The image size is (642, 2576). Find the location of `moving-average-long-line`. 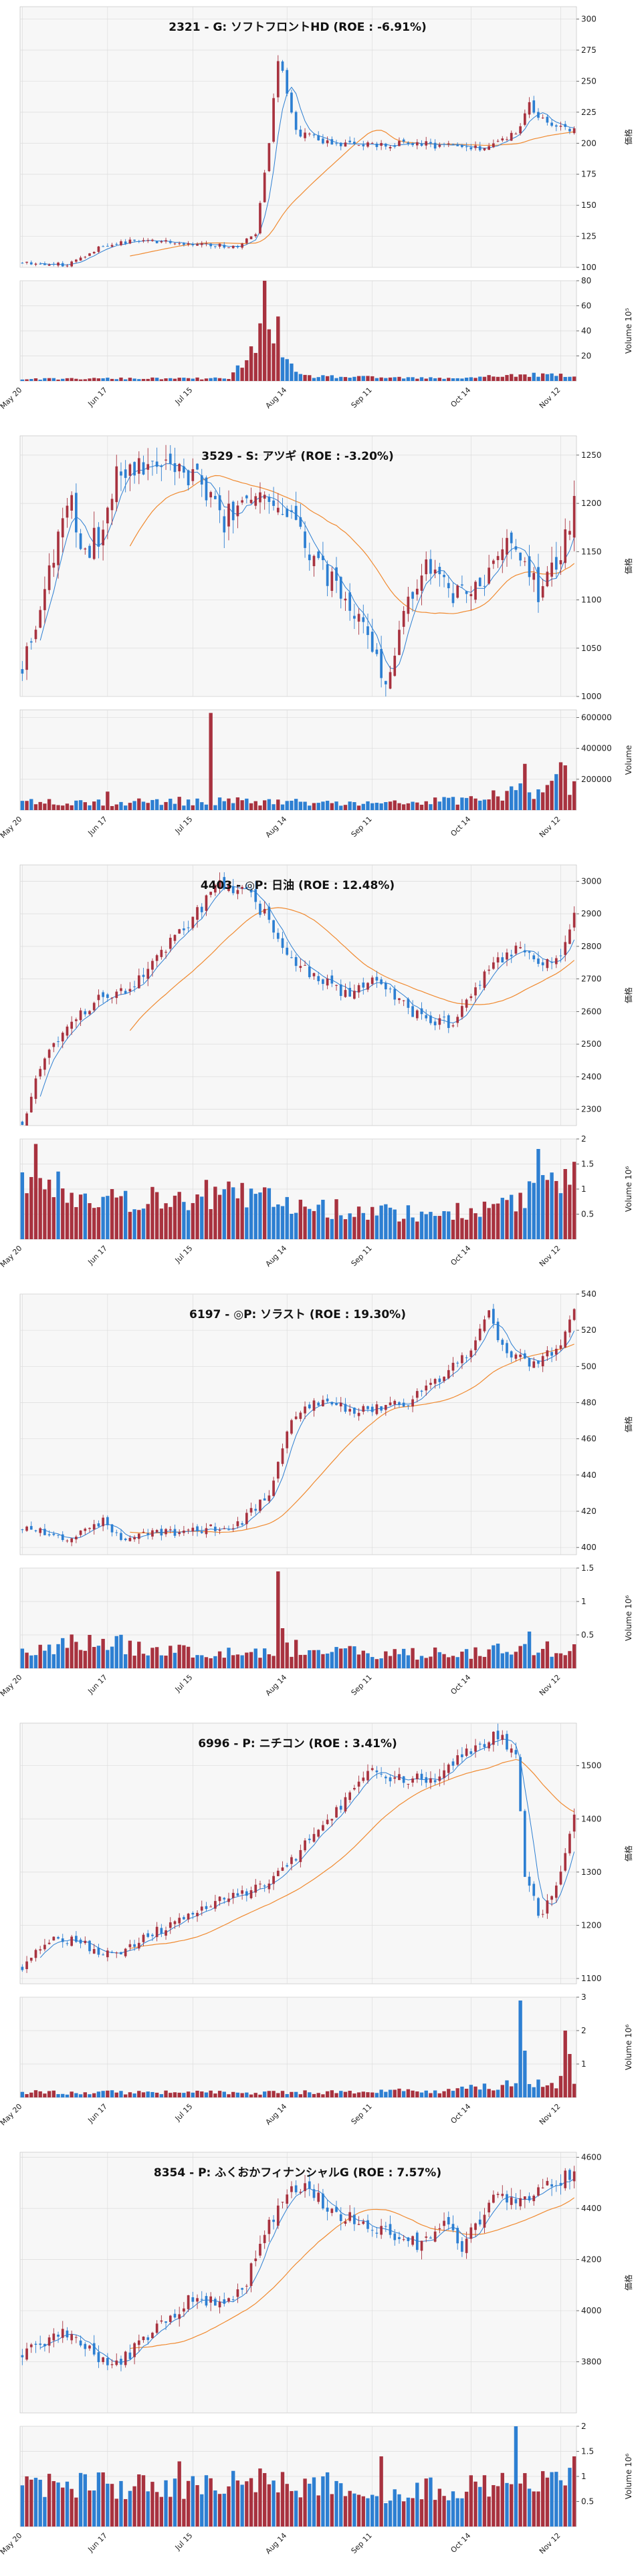

moving-average-long-line is located at coordinates (352, 969).